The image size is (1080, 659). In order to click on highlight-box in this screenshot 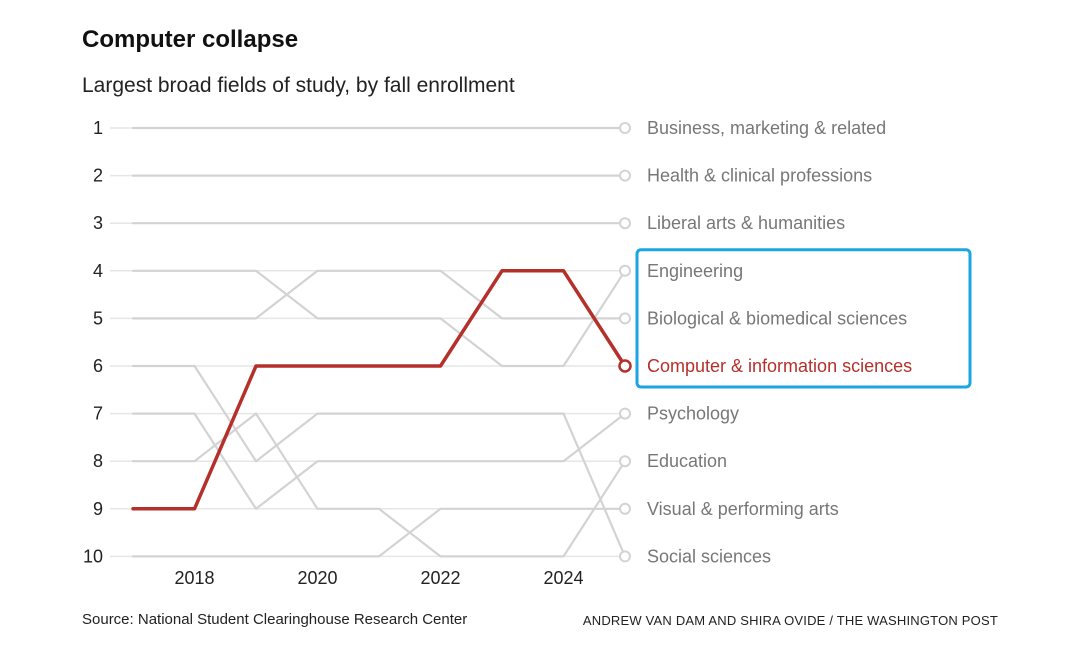, I will do `click(803, 318)`.